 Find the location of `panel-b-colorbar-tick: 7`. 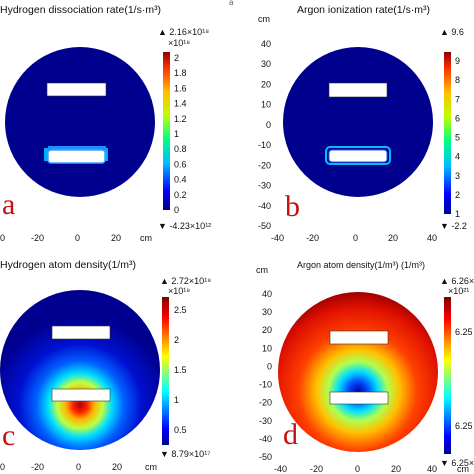

panel-b-colorbar-tick: 7 is located at coordinates (457, 99).